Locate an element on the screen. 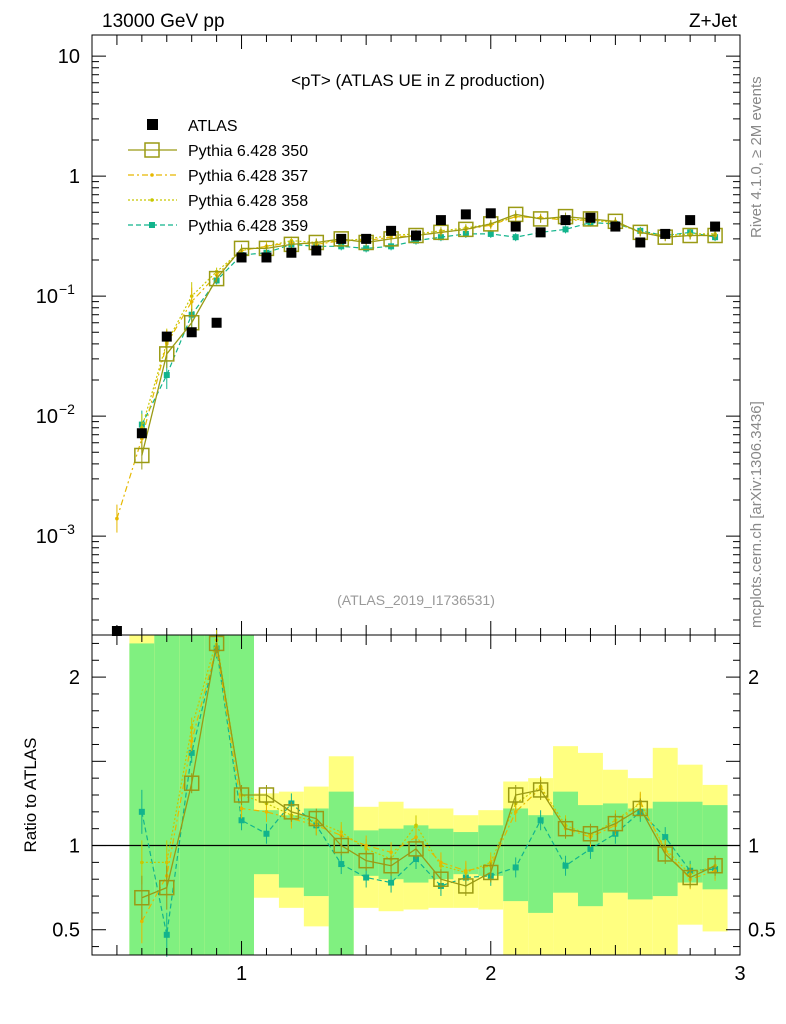  legend-marker-s350 is located at coordinates (152, 150).